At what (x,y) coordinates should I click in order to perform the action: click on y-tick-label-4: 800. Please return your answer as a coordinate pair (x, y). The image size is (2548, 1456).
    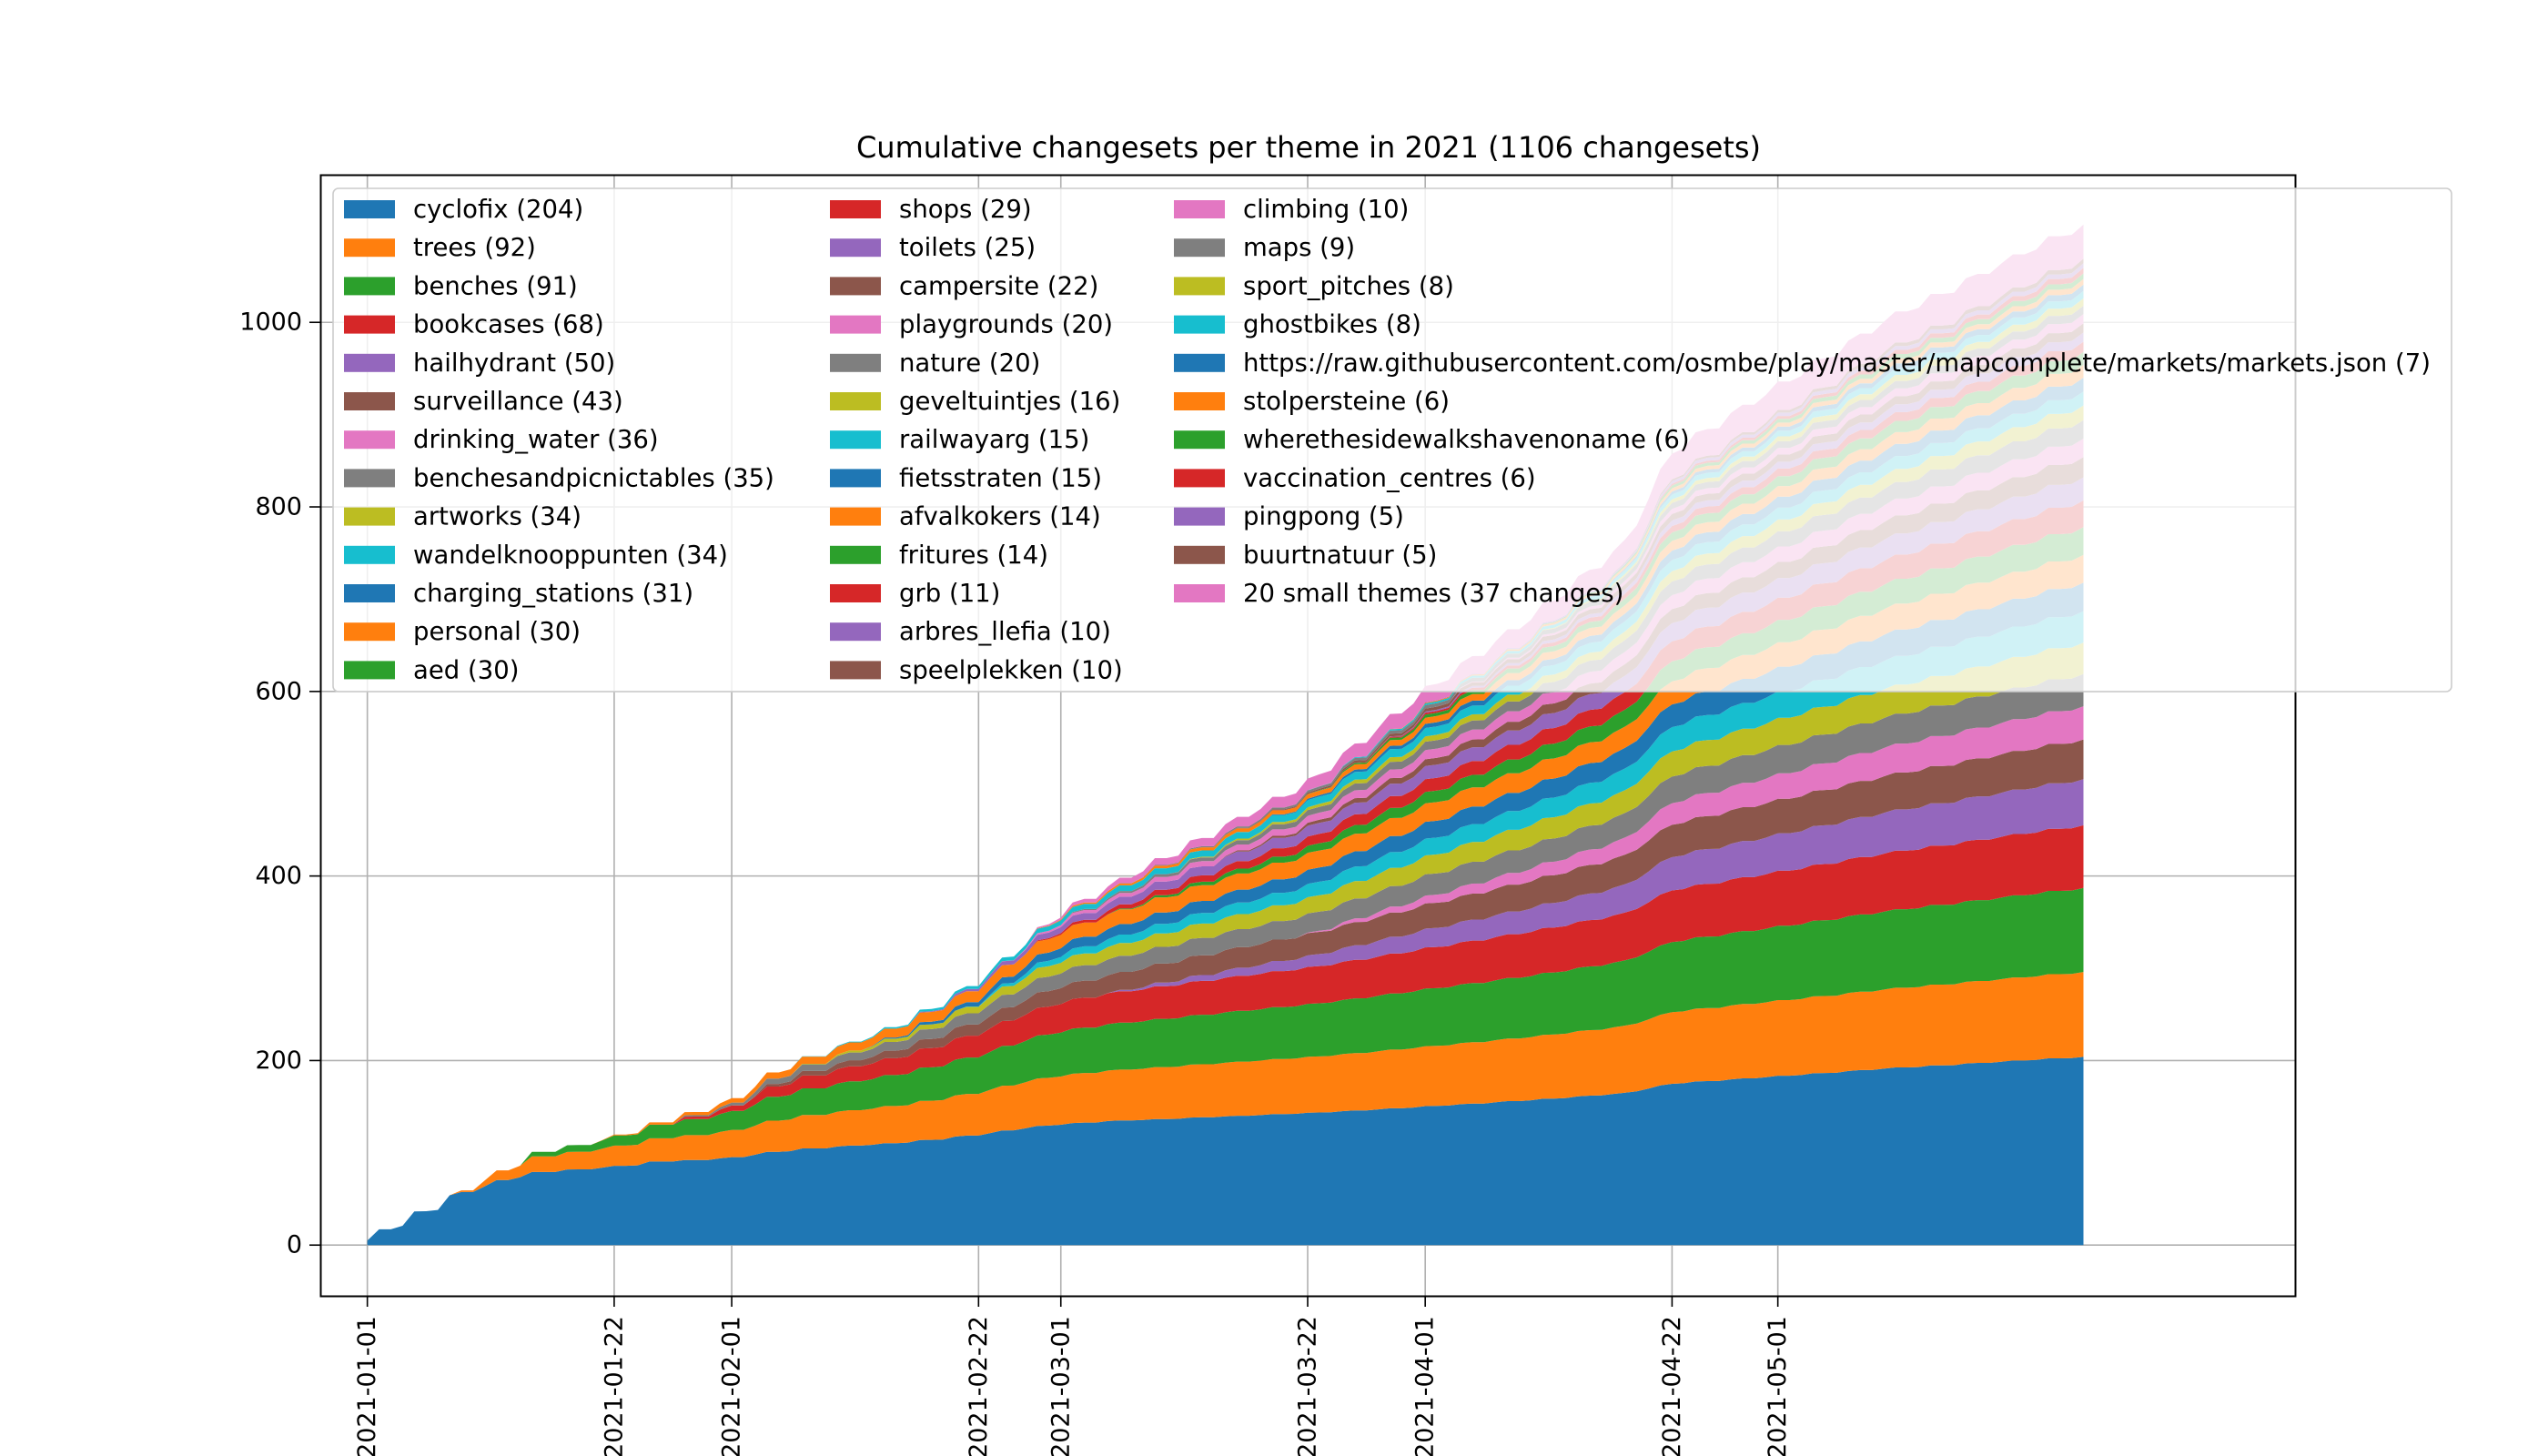
    Looking at the image, I should click on (279, 507).